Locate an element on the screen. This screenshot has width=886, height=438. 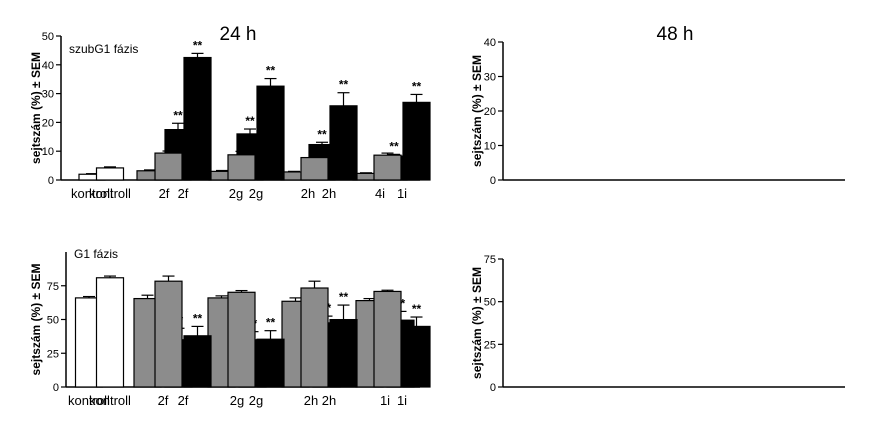
phase-label: G1 fázis is located at coordinates (96, 254).